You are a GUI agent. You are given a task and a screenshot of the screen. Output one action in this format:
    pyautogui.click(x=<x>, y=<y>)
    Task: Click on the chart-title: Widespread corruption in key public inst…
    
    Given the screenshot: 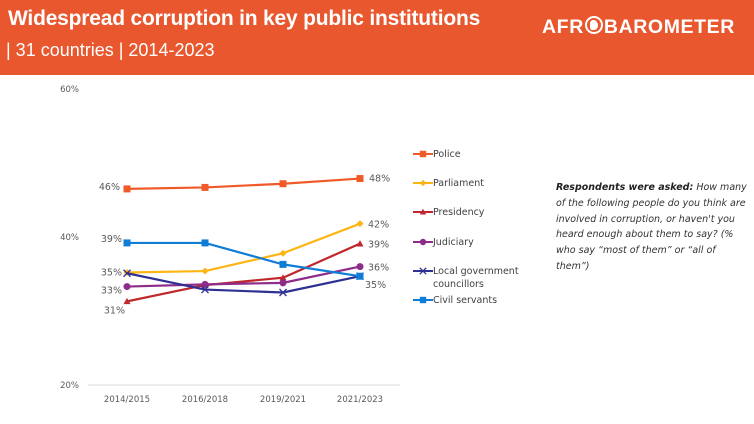 What is the action you would take?
    pyautogui.click(x=244, y=18)
    